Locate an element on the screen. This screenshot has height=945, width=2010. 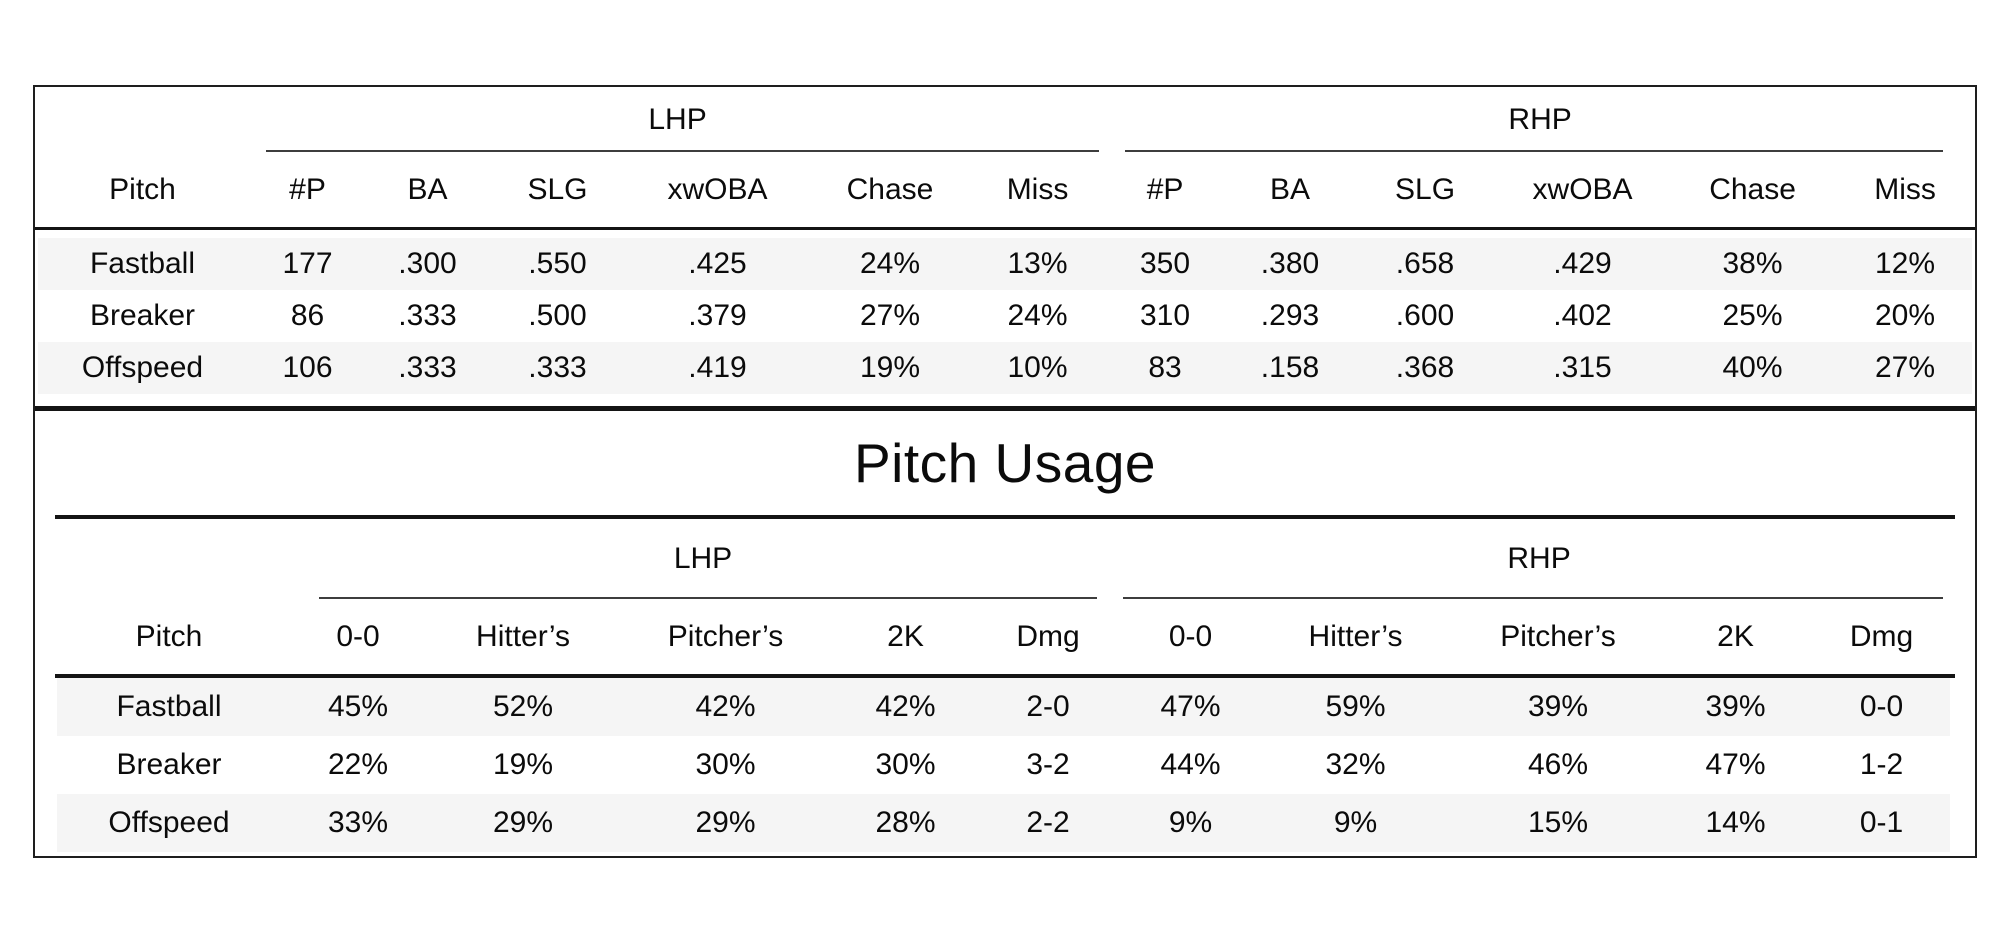
column-header-pitch: Pitch is located at coordinates (142, 189).